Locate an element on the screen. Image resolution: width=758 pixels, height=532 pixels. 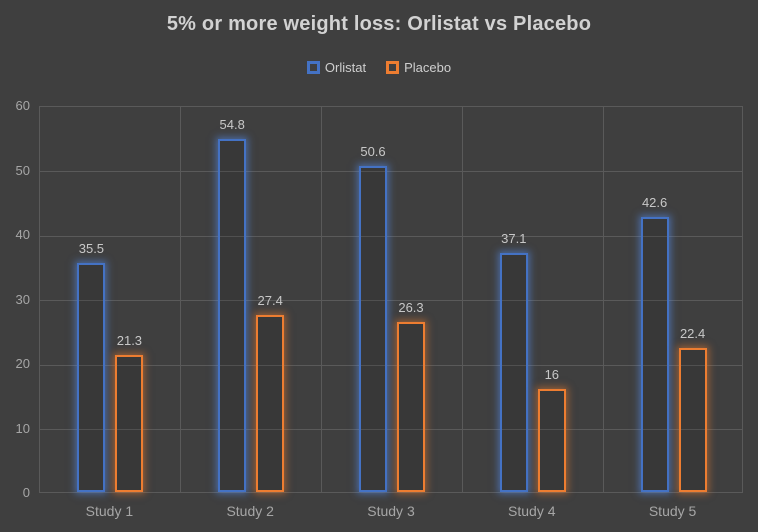
x-axis-label-4: Study 4 is located at coordinates (532, 511).